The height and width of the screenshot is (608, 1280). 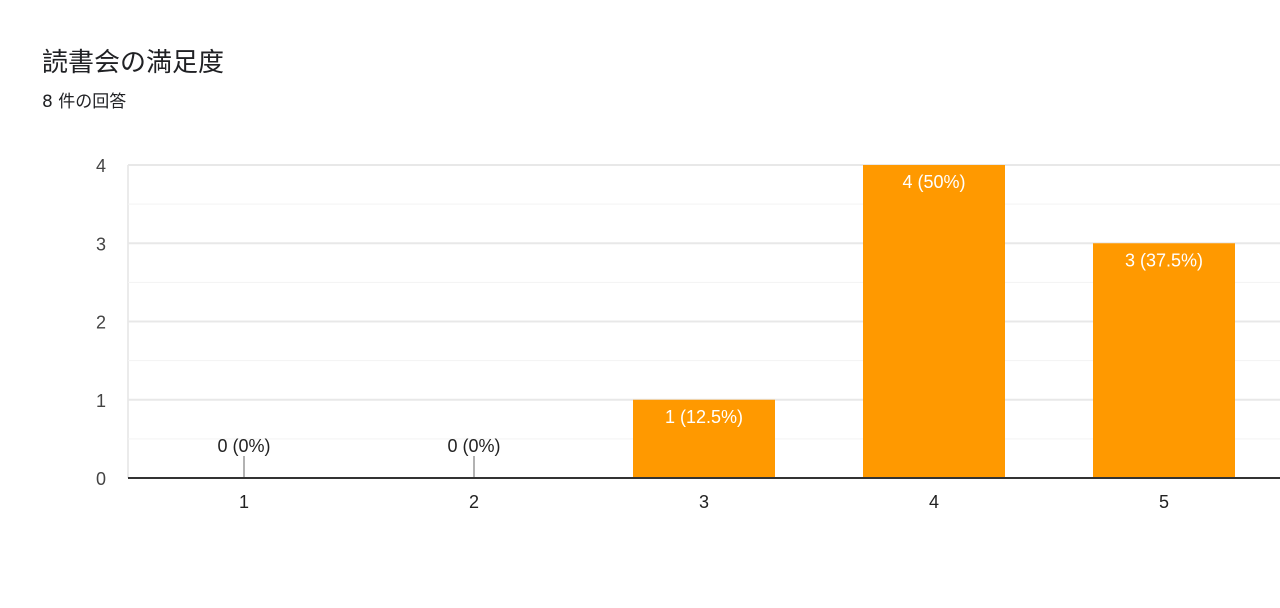 What do you see at coordinates (133, 63) in the screenshot?
I see `chart-title: 読書会の満足度` at bounding box center [133, 63].